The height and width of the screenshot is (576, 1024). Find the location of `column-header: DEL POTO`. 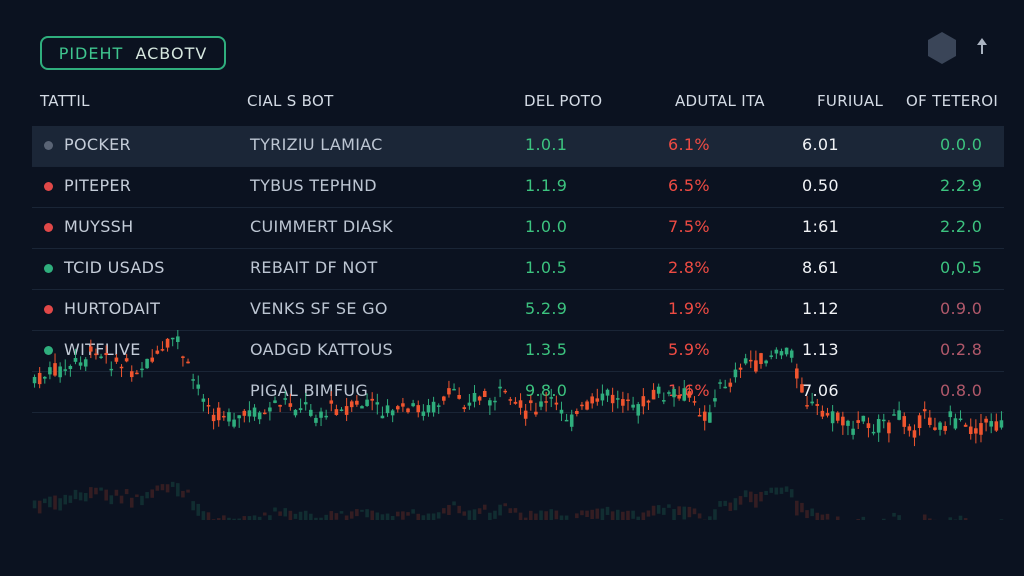

column-header: DEL POTO is located at coordinates (563, 101).